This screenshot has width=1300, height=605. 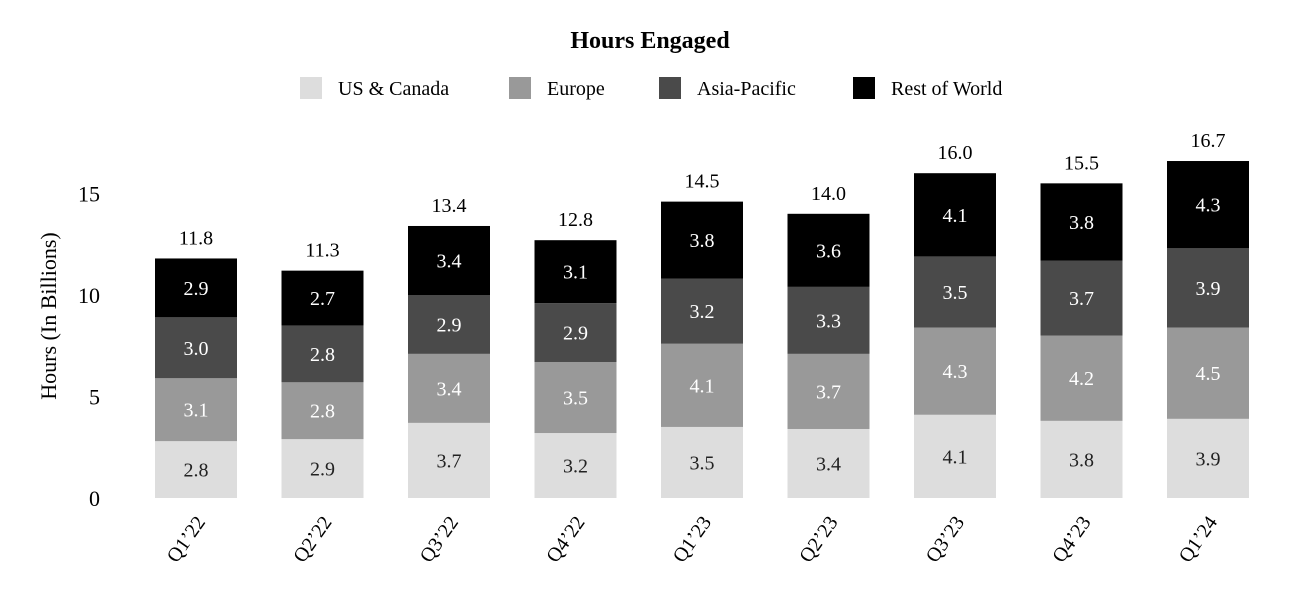 What do you see at coordinates (946, 89) in the screenshot?
I see `legend-label-rest-of-world: Rest of World` at bounding box center [946, 89].